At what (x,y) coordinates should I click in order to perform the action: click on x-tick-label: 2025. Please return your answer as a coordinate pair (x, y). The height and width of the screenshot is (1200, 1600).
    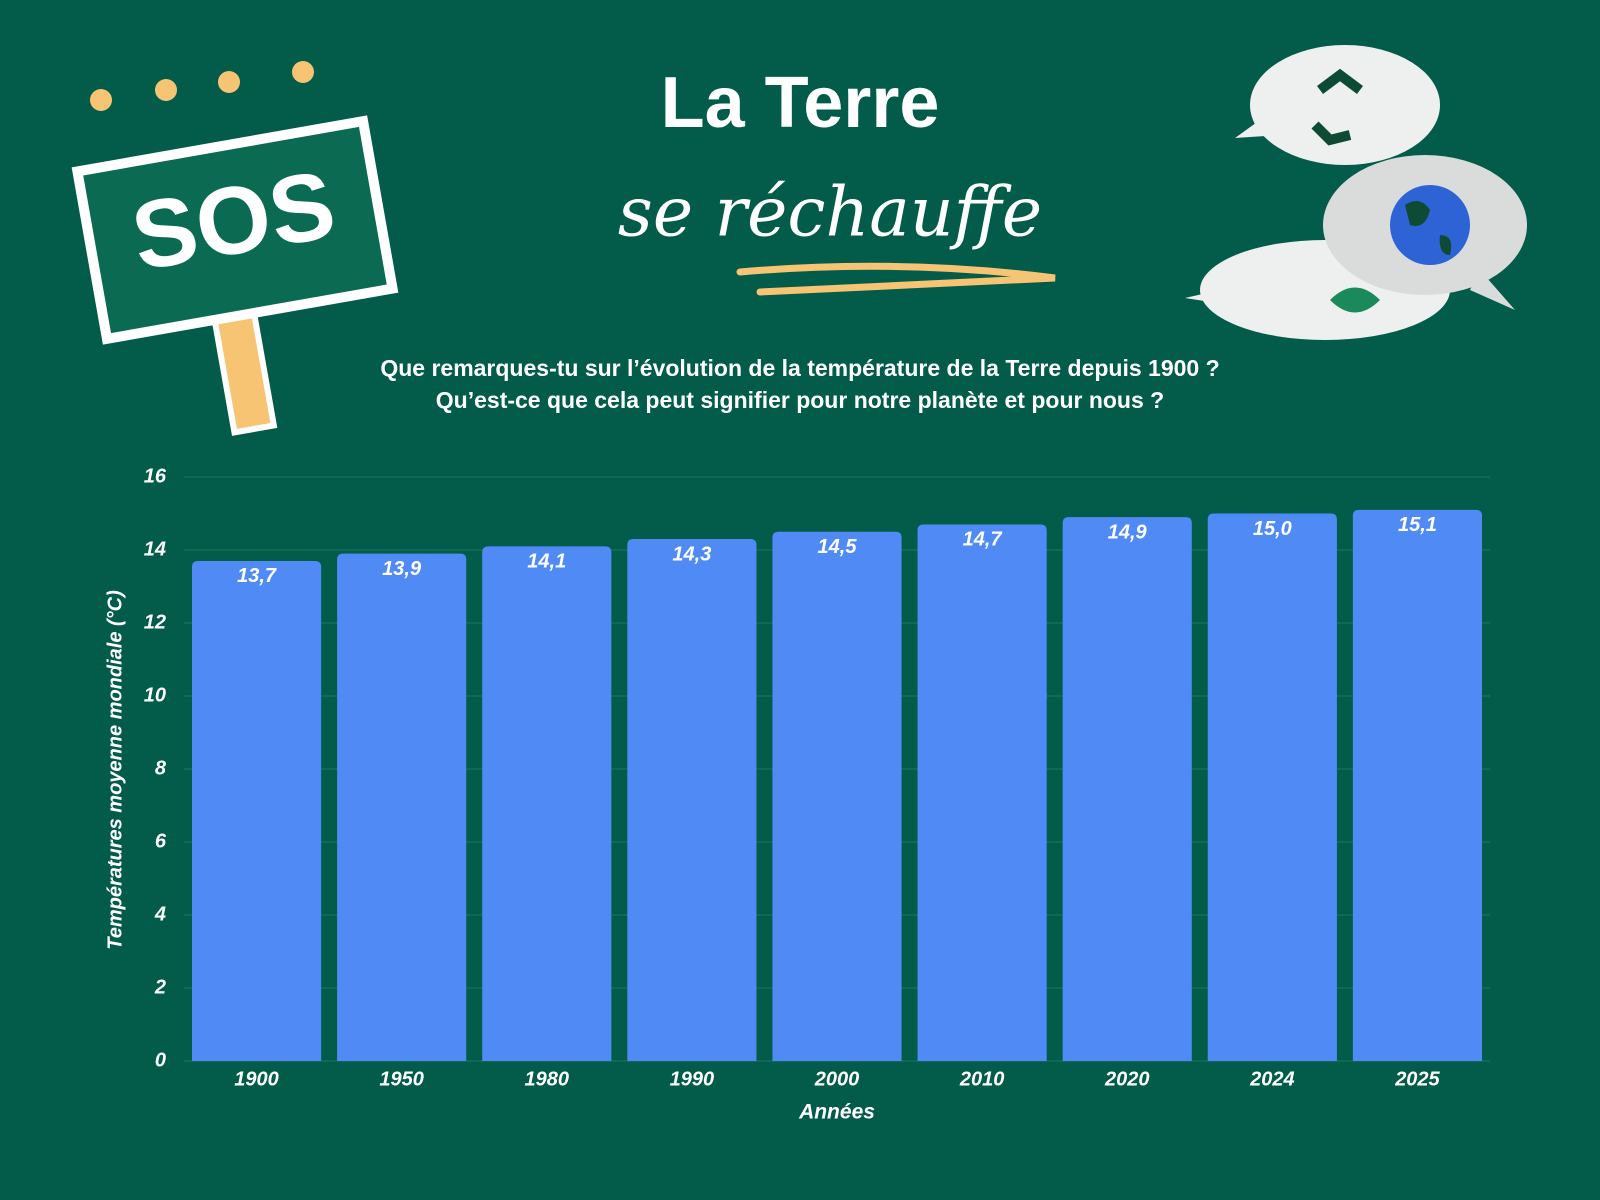
    Looking at the image, I should click on (1417, 1079).